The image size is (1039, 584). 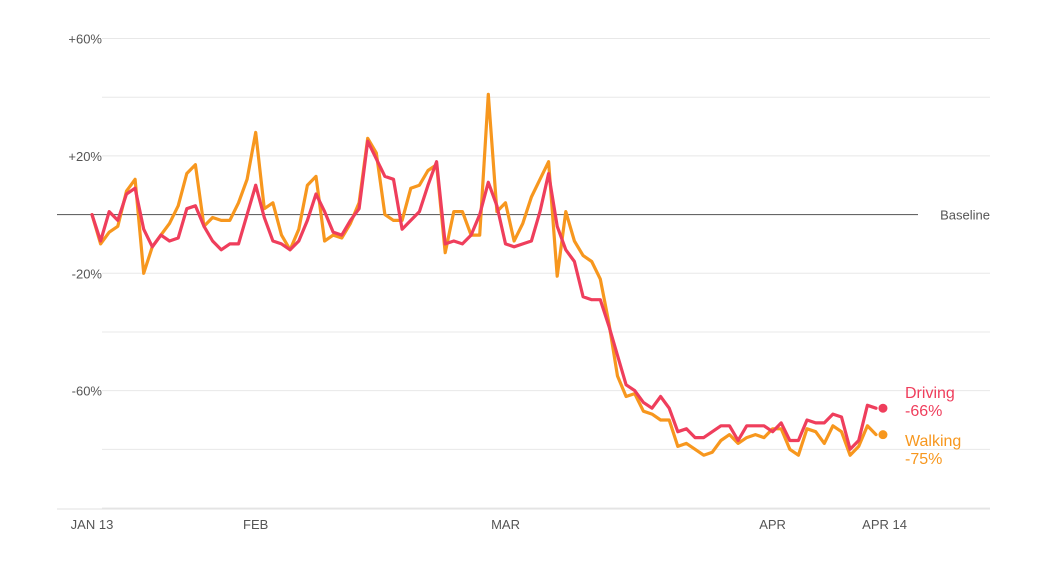 What do you see at coordinates (85, 215) in the screenshot?
I see `y-axis-tick-labels: +60% +20% -20% -60%` at bounding box center [85, 215].